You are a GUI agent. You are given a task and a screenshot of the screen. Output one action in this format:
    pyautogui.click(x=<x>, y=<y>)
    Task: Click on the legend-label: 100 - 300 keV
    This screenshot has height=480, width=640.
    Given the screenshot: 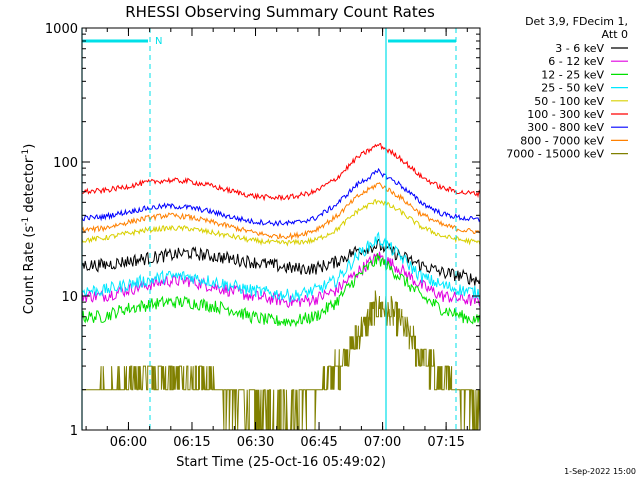 What is the action you would take?
    pyautogui.click(x=565, y=114)
    